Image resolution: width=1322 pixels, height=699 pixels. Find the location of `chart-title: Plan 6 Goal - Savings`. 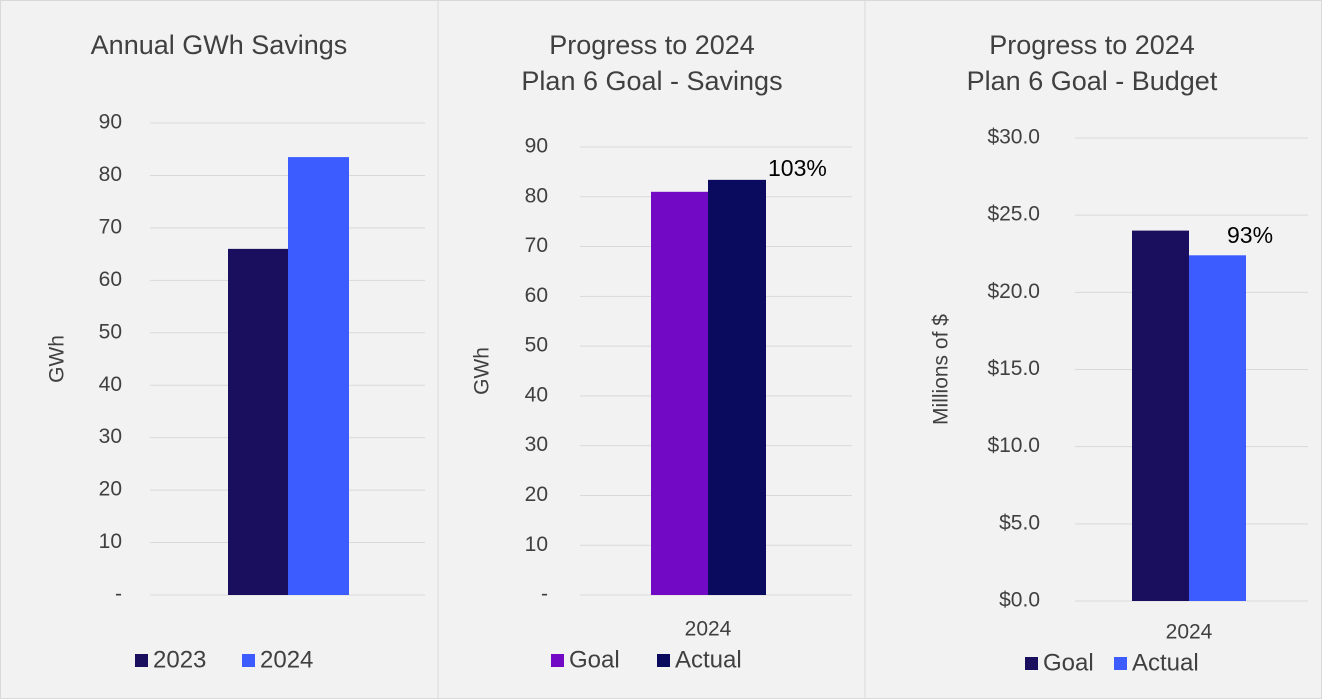

chart-title: Plan 6 Goal - Savings is located at coordinates (651, 81).